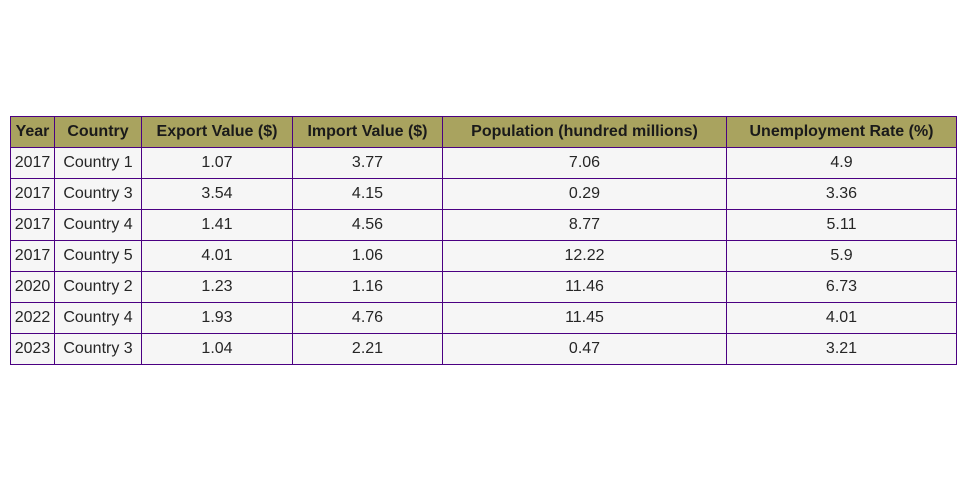 Image resolution: width=965 pixels, height=484 pixels. What do you see at coordinates (217, 194) in the screenshot?
I see `cell-export-value: 3.54` at bounding box center [217, 194].